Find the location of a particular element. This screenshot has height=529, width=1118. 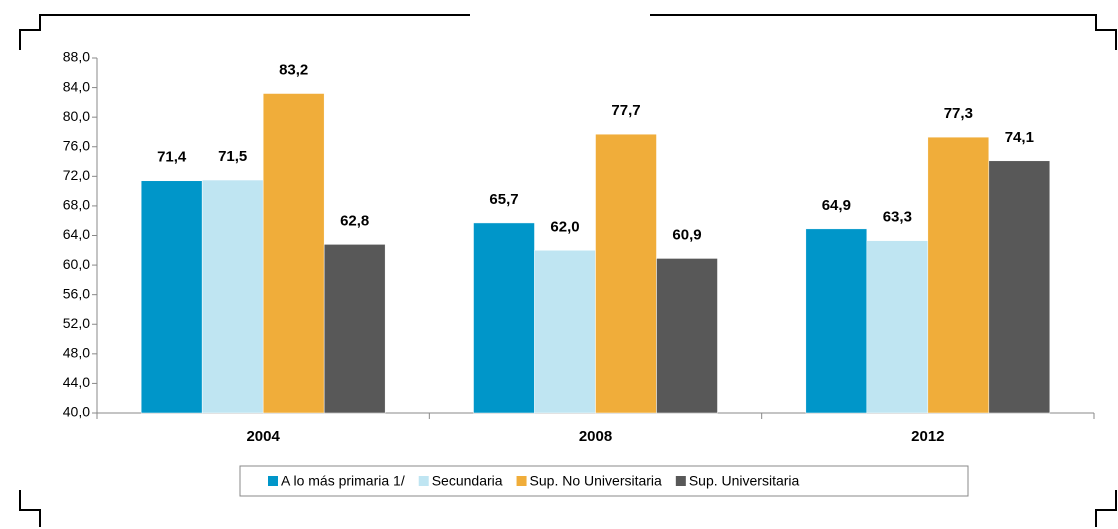

legend-label: Secundaria is located at coordinates (467, 481).